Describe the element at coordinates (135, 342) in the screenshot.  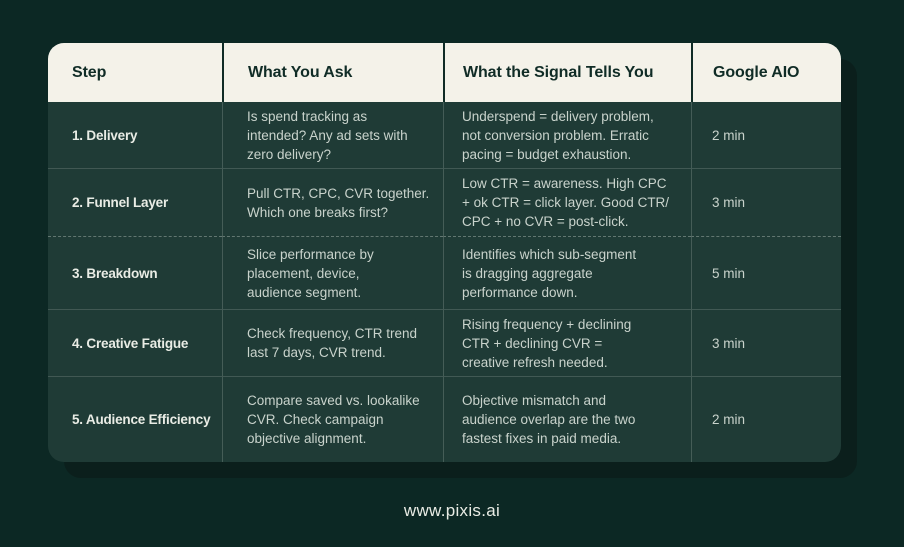
I see `row-step-label: 4. Creative Fatigue` at that location.